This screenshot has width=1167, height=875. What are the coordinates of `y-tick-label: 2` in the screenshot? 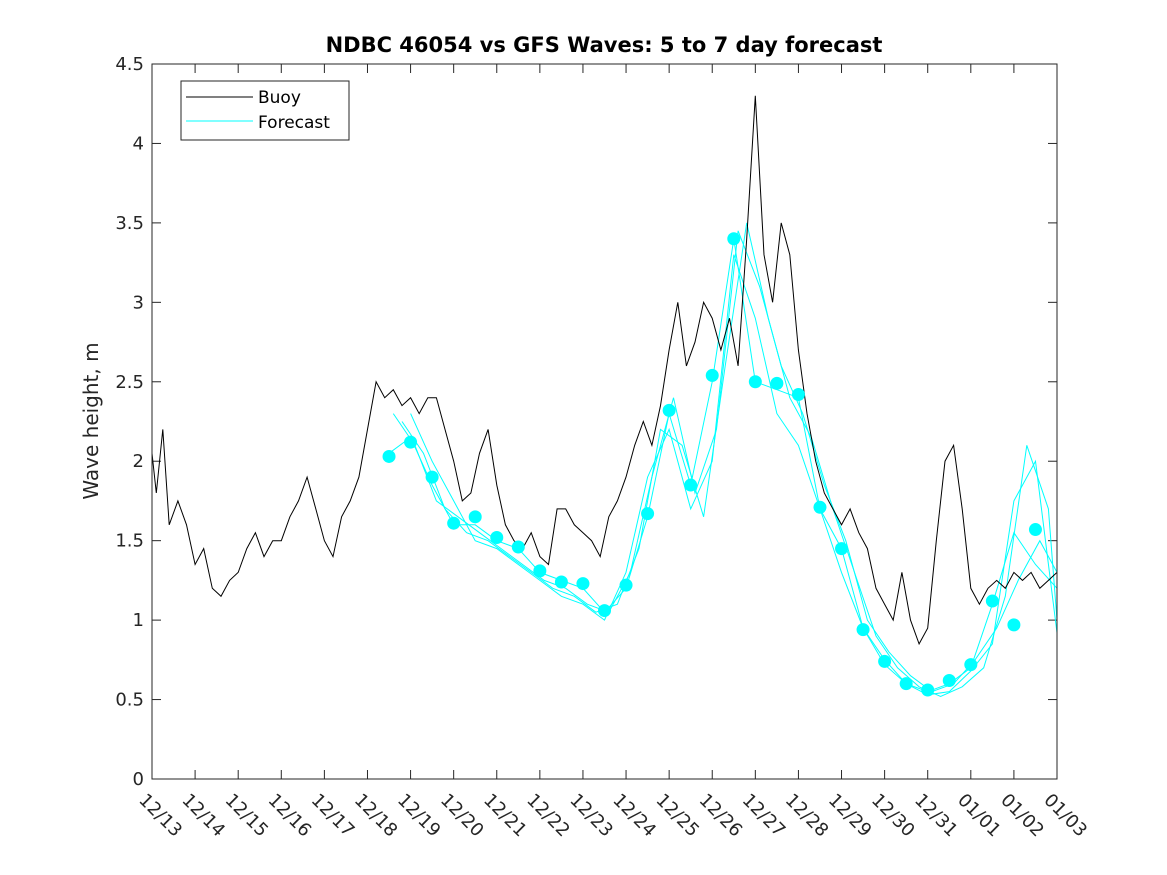 It's located at (138, 461).